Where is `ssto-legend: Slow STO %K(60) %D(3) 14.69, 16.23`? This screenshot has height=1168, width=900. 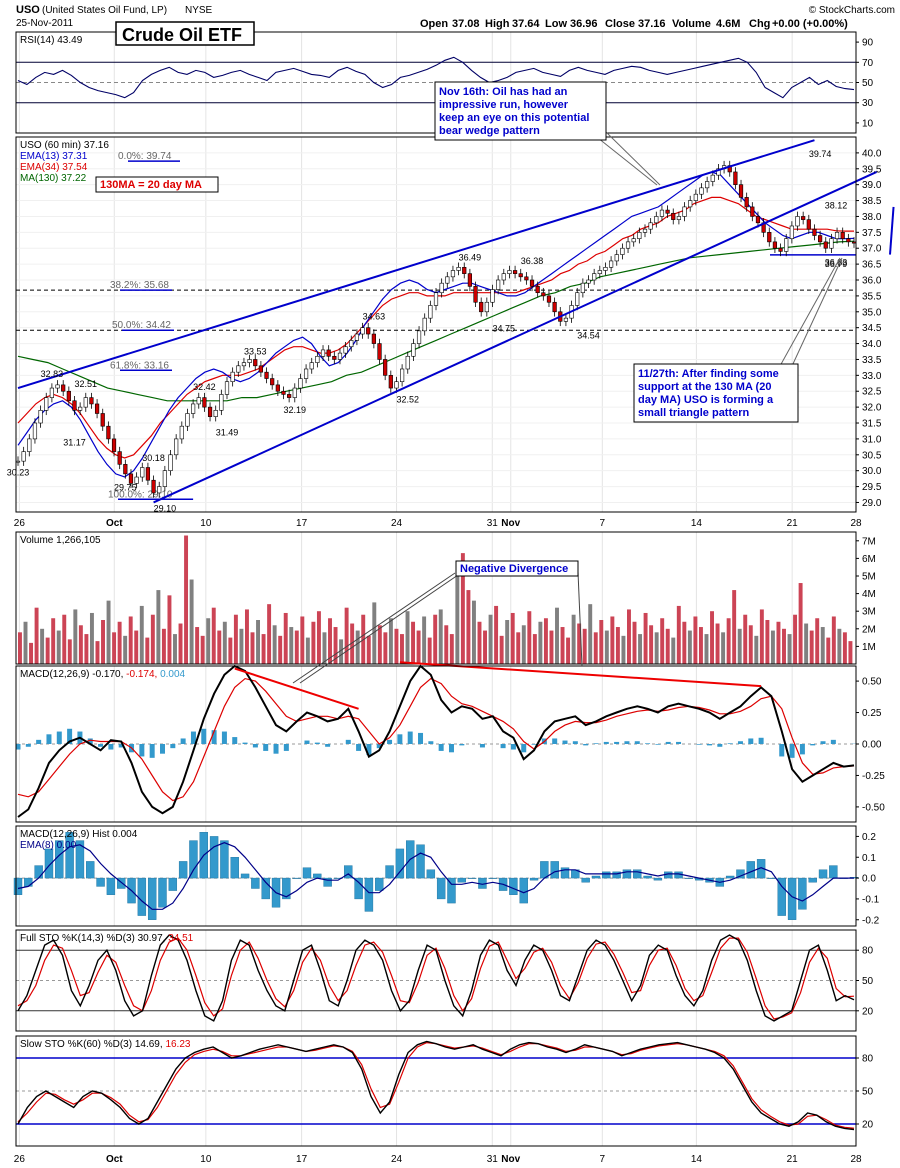
ssto-legend: Slow STO %K(60) %D(3) 14.69, 16.23 is located at coordinates (105, 1044).